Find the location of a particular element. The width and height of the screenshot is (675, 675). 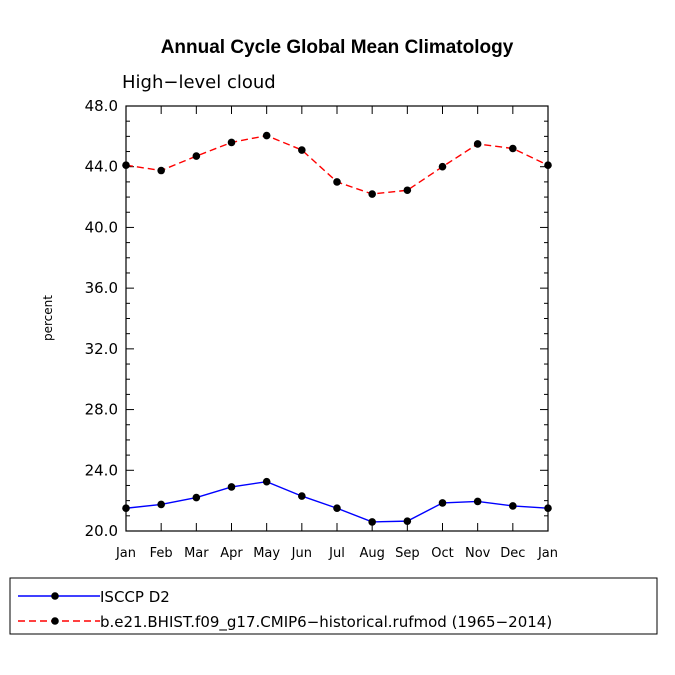

y-tick-label: 36.0 is located at coordinates (101, 288).